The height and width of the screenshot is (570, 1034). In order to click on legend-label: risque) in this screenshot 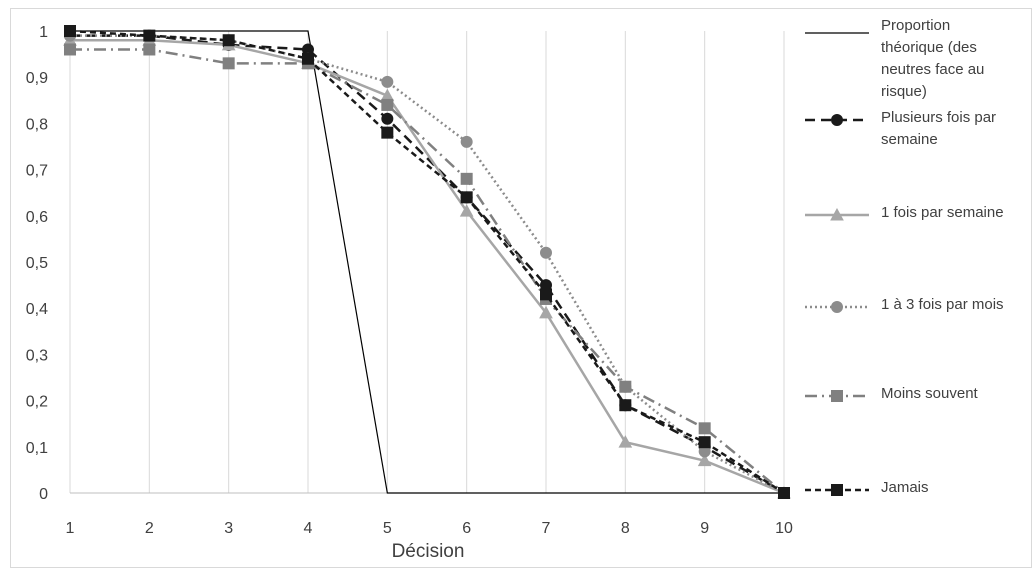, I will do `click(904, 91)`.